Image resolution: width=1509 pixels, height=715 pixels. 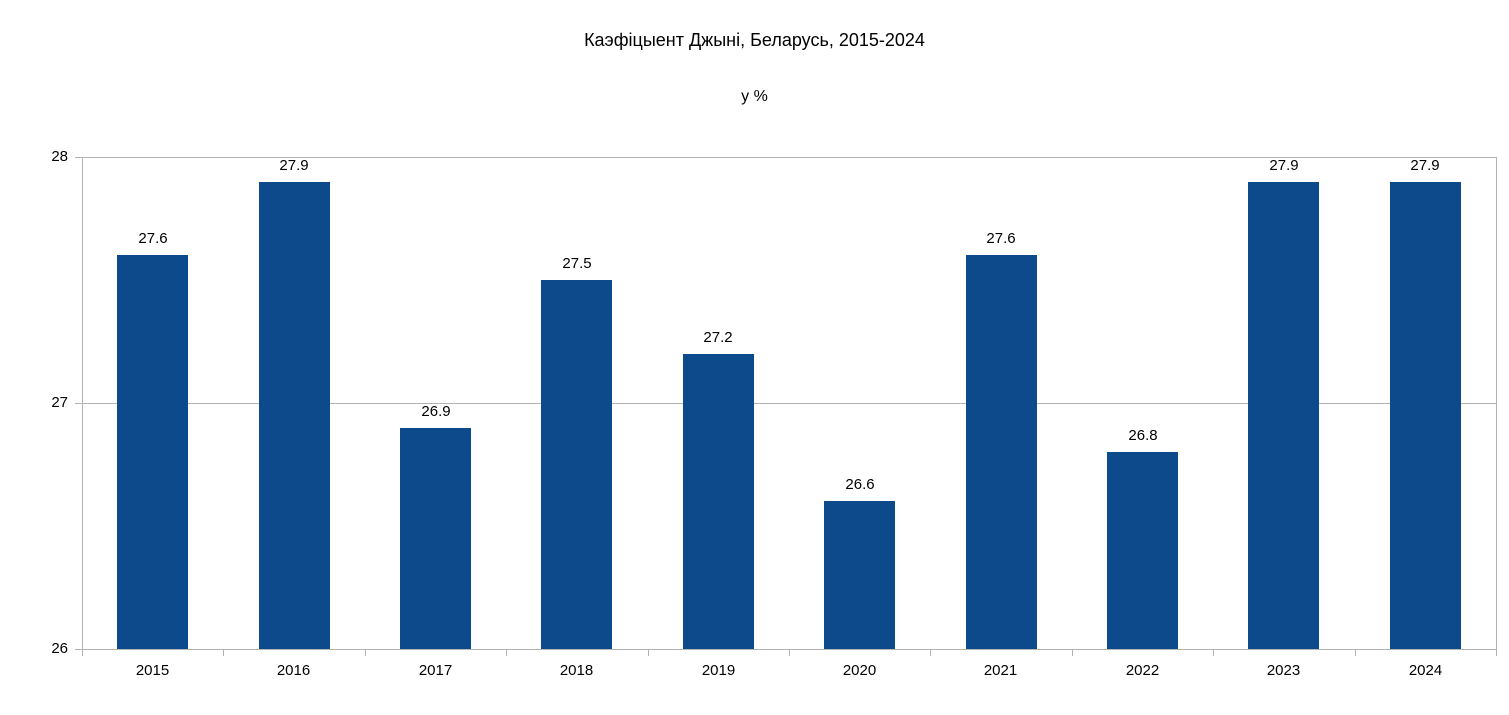 I want to click on y-axis-tick-label: 28, so click(x=59, y=156).